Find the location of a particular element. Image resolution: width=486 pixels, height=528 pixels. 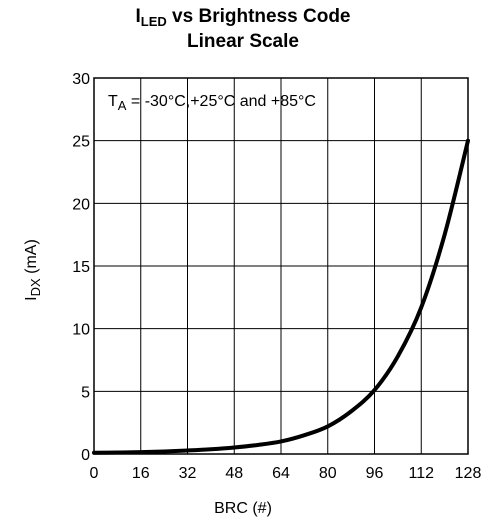

x-tick-label: 112 is located at coordinates (421, 473).